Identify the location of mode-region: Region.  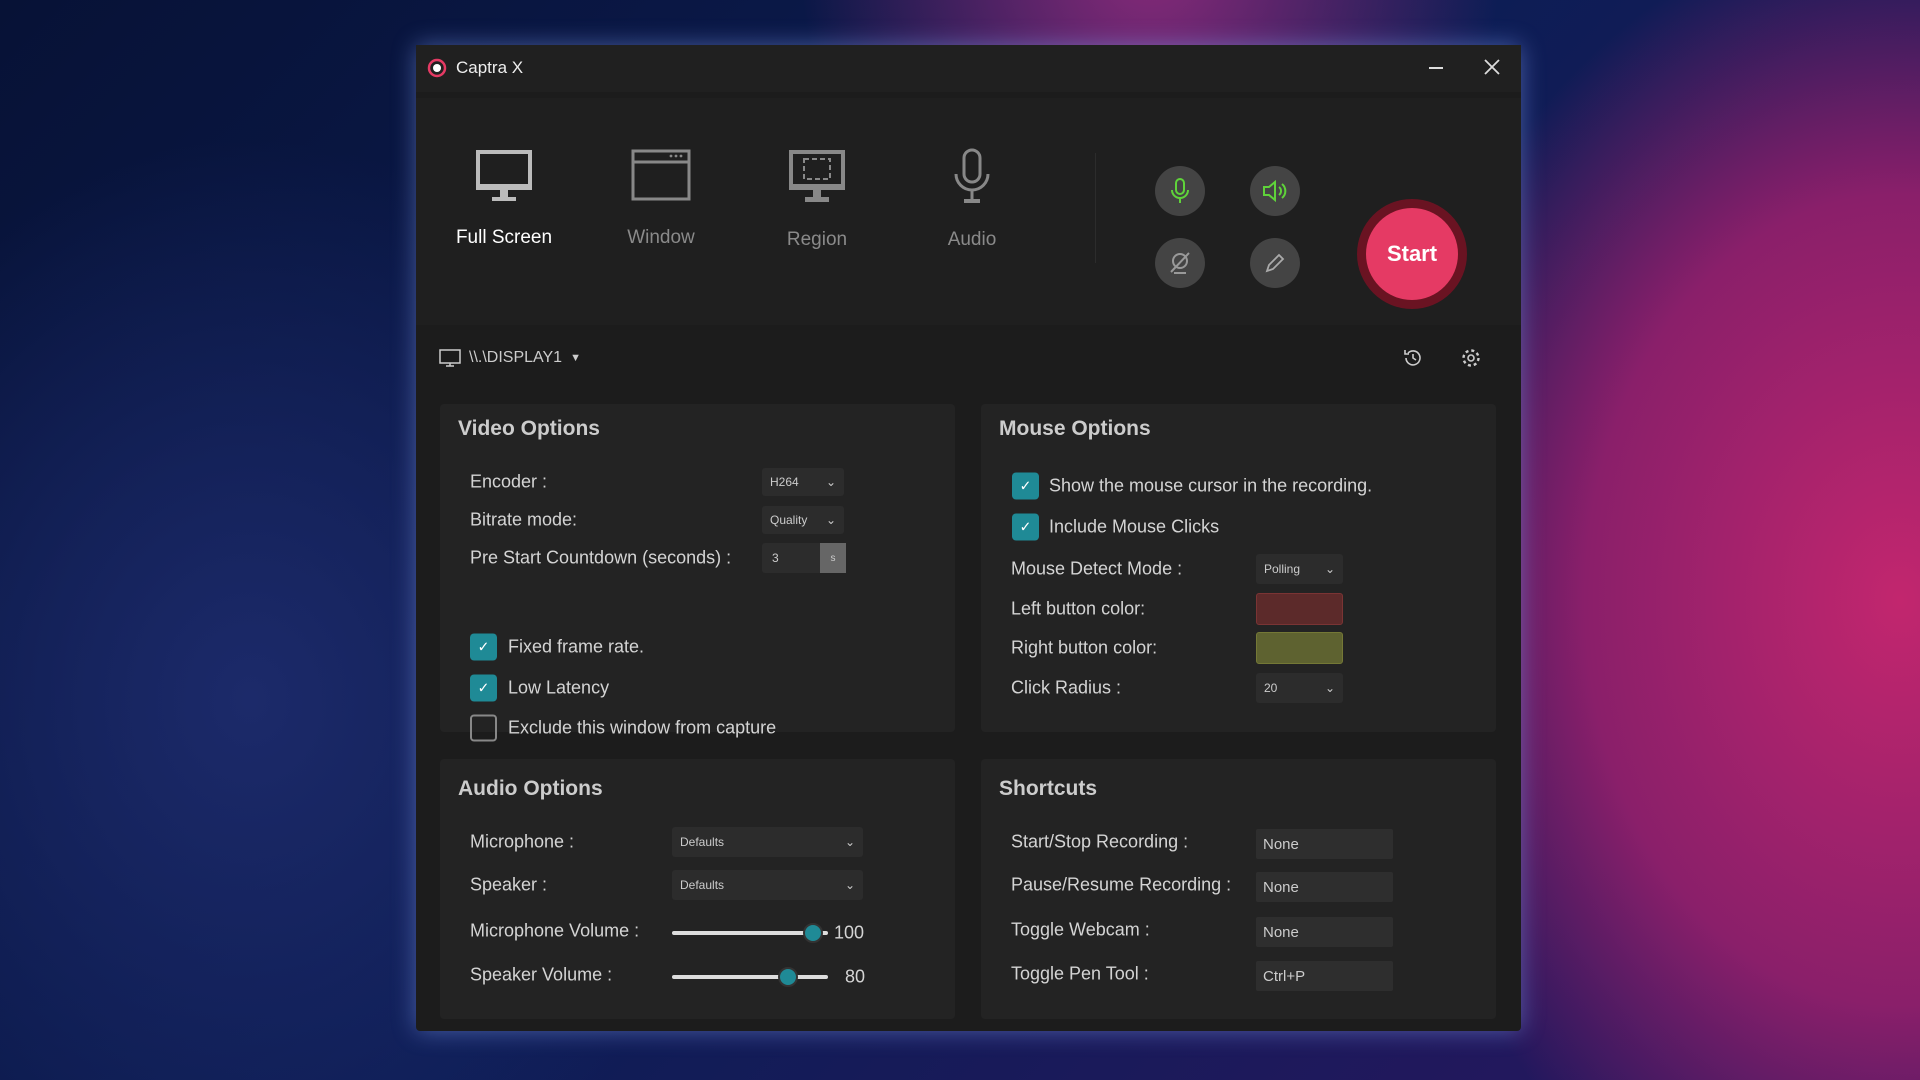
(817, 199).